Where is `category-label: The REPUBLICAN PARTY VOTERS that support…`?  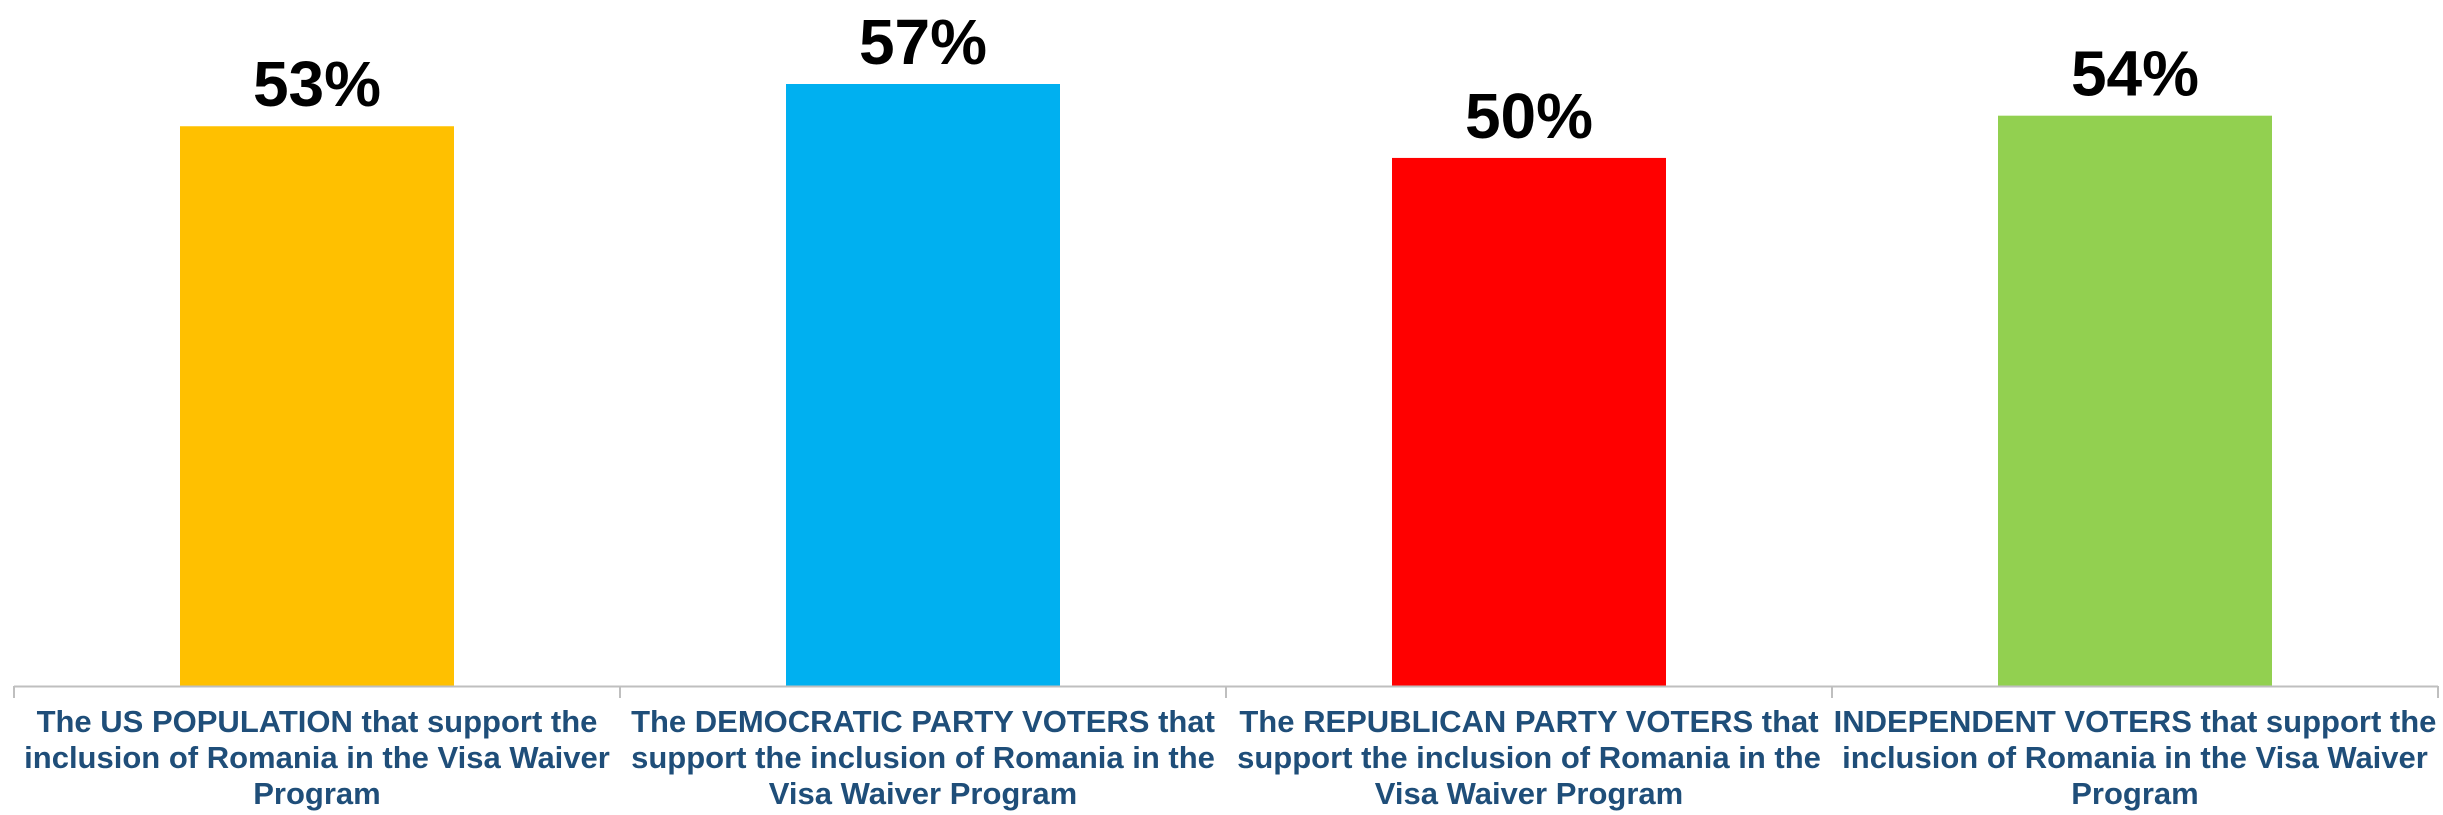 category-label: The REPUBLICAN PARTY VOTERS that support… is located at coordinates (1529, 757).